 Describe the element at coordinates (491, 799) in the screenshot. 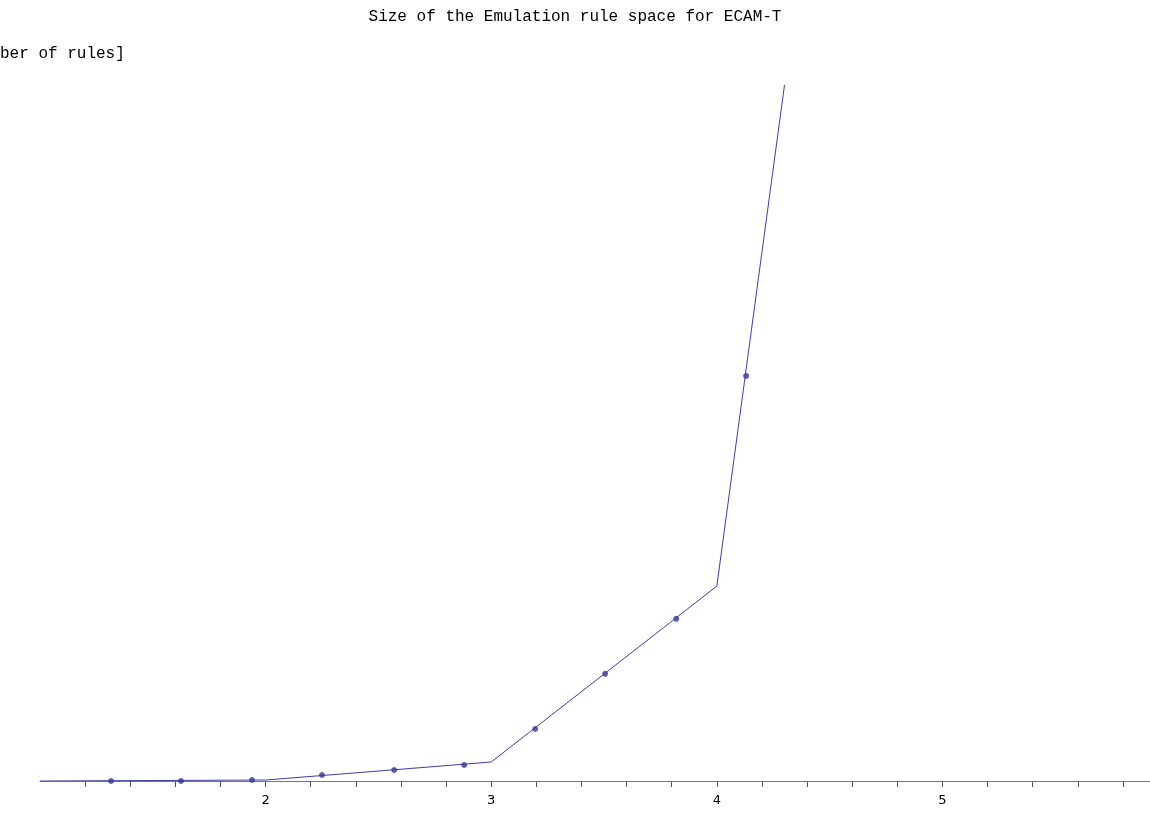

I see `x-tick-label: 3` at that location.